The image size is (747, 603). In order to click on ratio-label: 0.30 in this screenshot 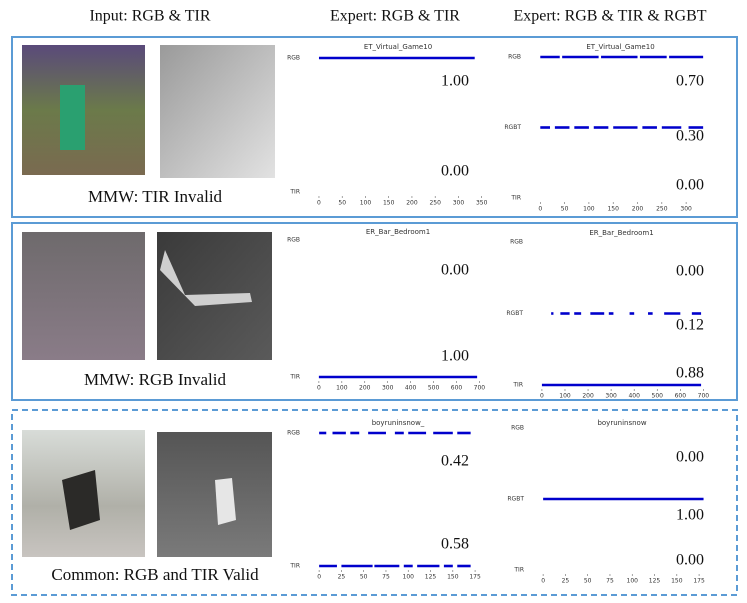, I will do `click(690, 136)`.